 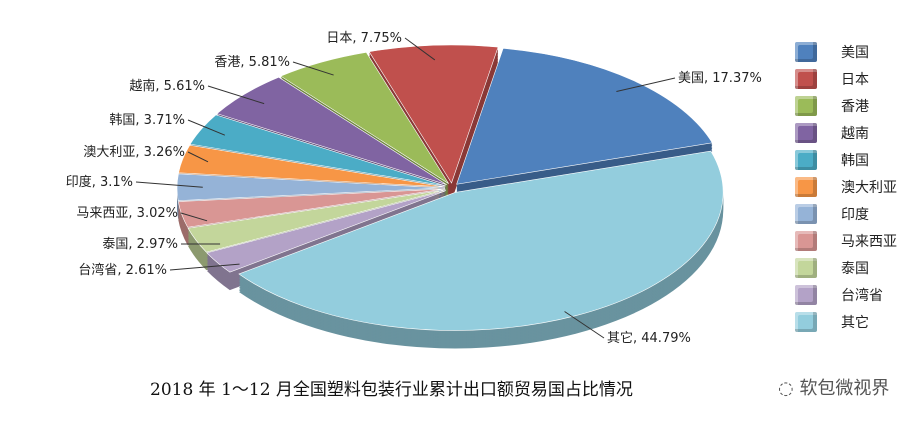 I want to click on slice-印度, so click(x=311, y=187).